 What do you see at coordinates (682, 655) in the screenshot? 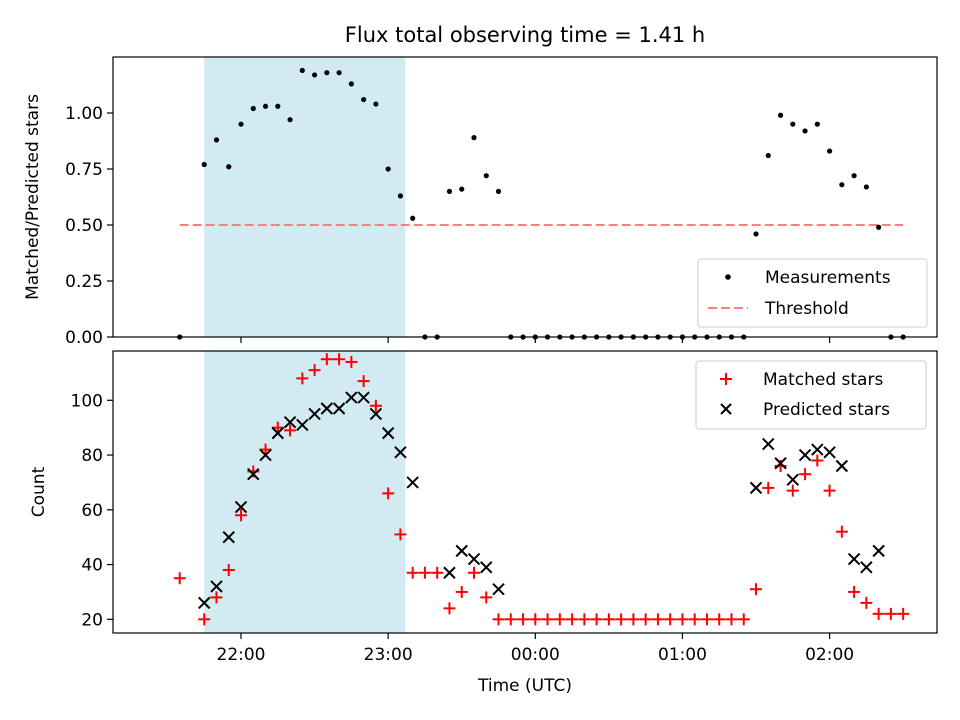
I see `x-tick-label: 01:00` at bounding box center [682, 655].